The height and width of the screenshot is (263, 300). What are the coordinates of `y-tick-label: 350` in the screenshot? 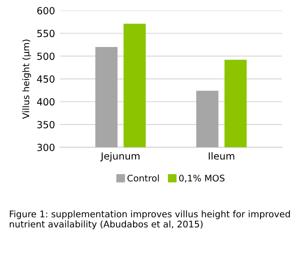 It's located at (45, 124).